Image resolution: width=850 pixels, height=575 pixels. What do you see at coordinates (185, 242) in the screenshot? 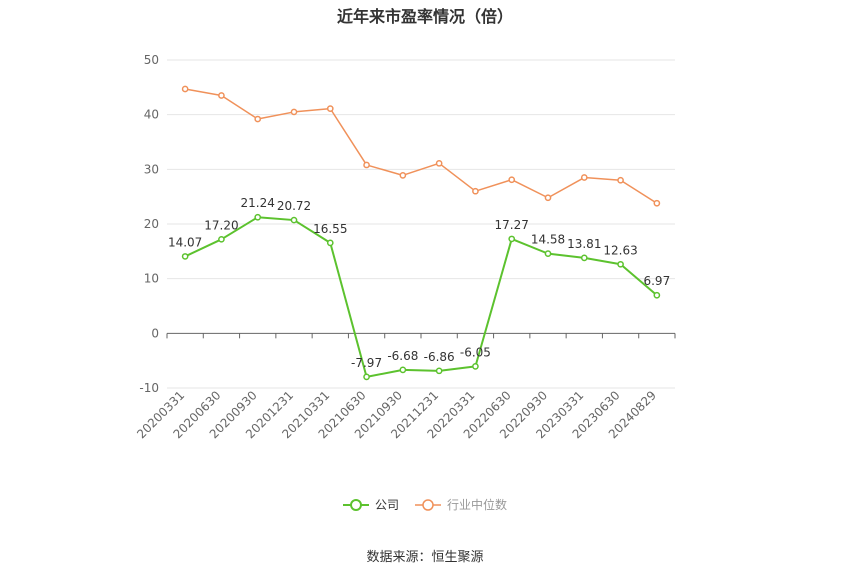
I see `data-label-company: 14.07` at bounding box center [185, 242].